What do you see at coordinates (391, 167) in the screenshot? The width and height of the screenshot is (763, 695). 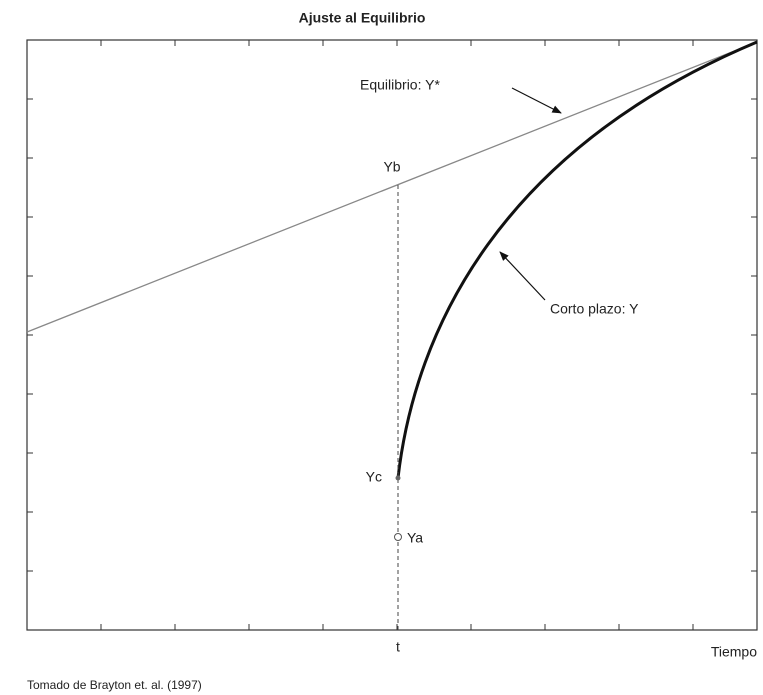 I see `yb-label: Yb` at bounding box center [391, 167].